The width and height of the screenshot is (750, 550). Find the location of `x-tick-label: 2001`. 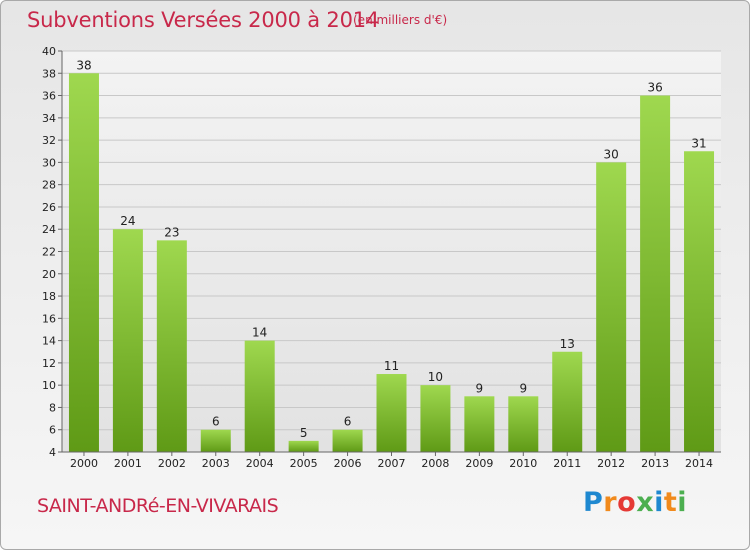

x-tick-label: 2001 is located at coordinates (128, 463).